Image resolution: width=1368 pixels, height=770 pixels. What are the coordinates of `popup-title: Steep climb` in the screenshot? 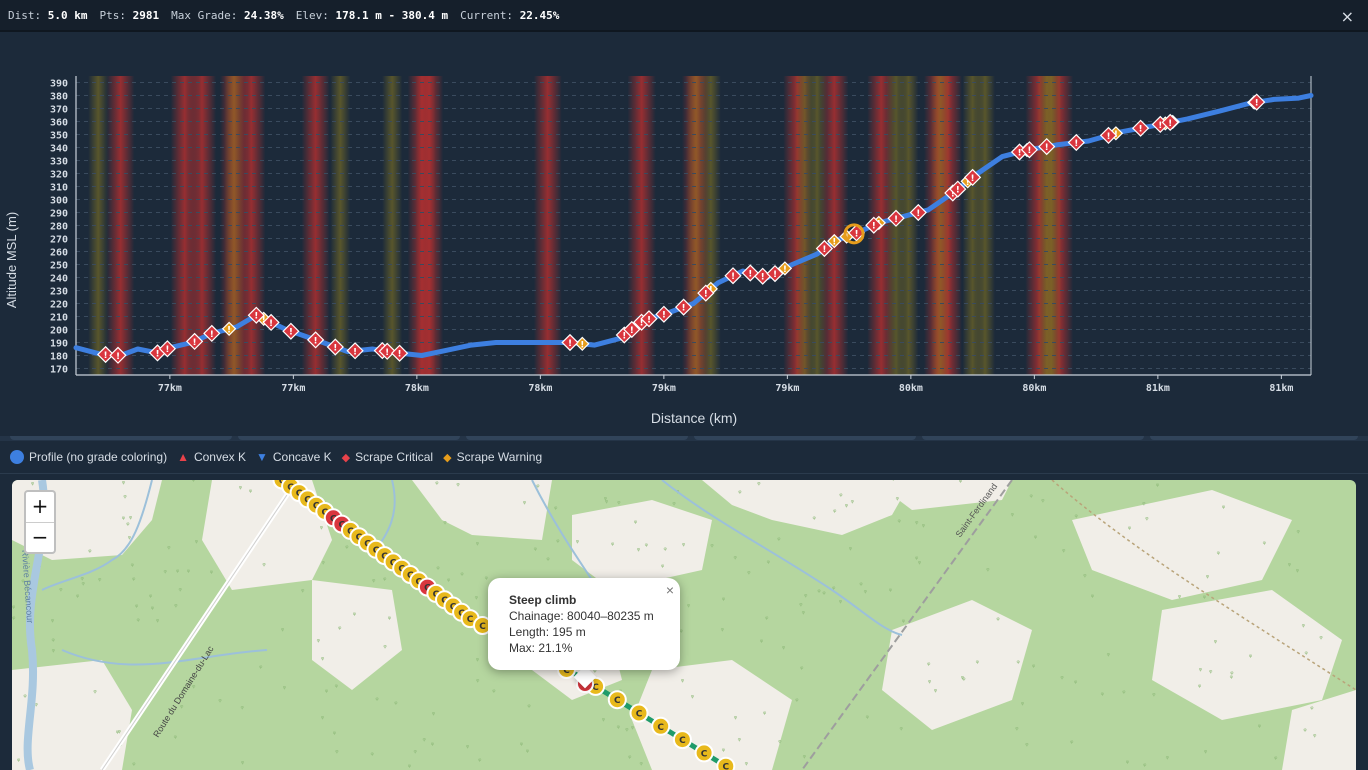 It's located at (543, 600).